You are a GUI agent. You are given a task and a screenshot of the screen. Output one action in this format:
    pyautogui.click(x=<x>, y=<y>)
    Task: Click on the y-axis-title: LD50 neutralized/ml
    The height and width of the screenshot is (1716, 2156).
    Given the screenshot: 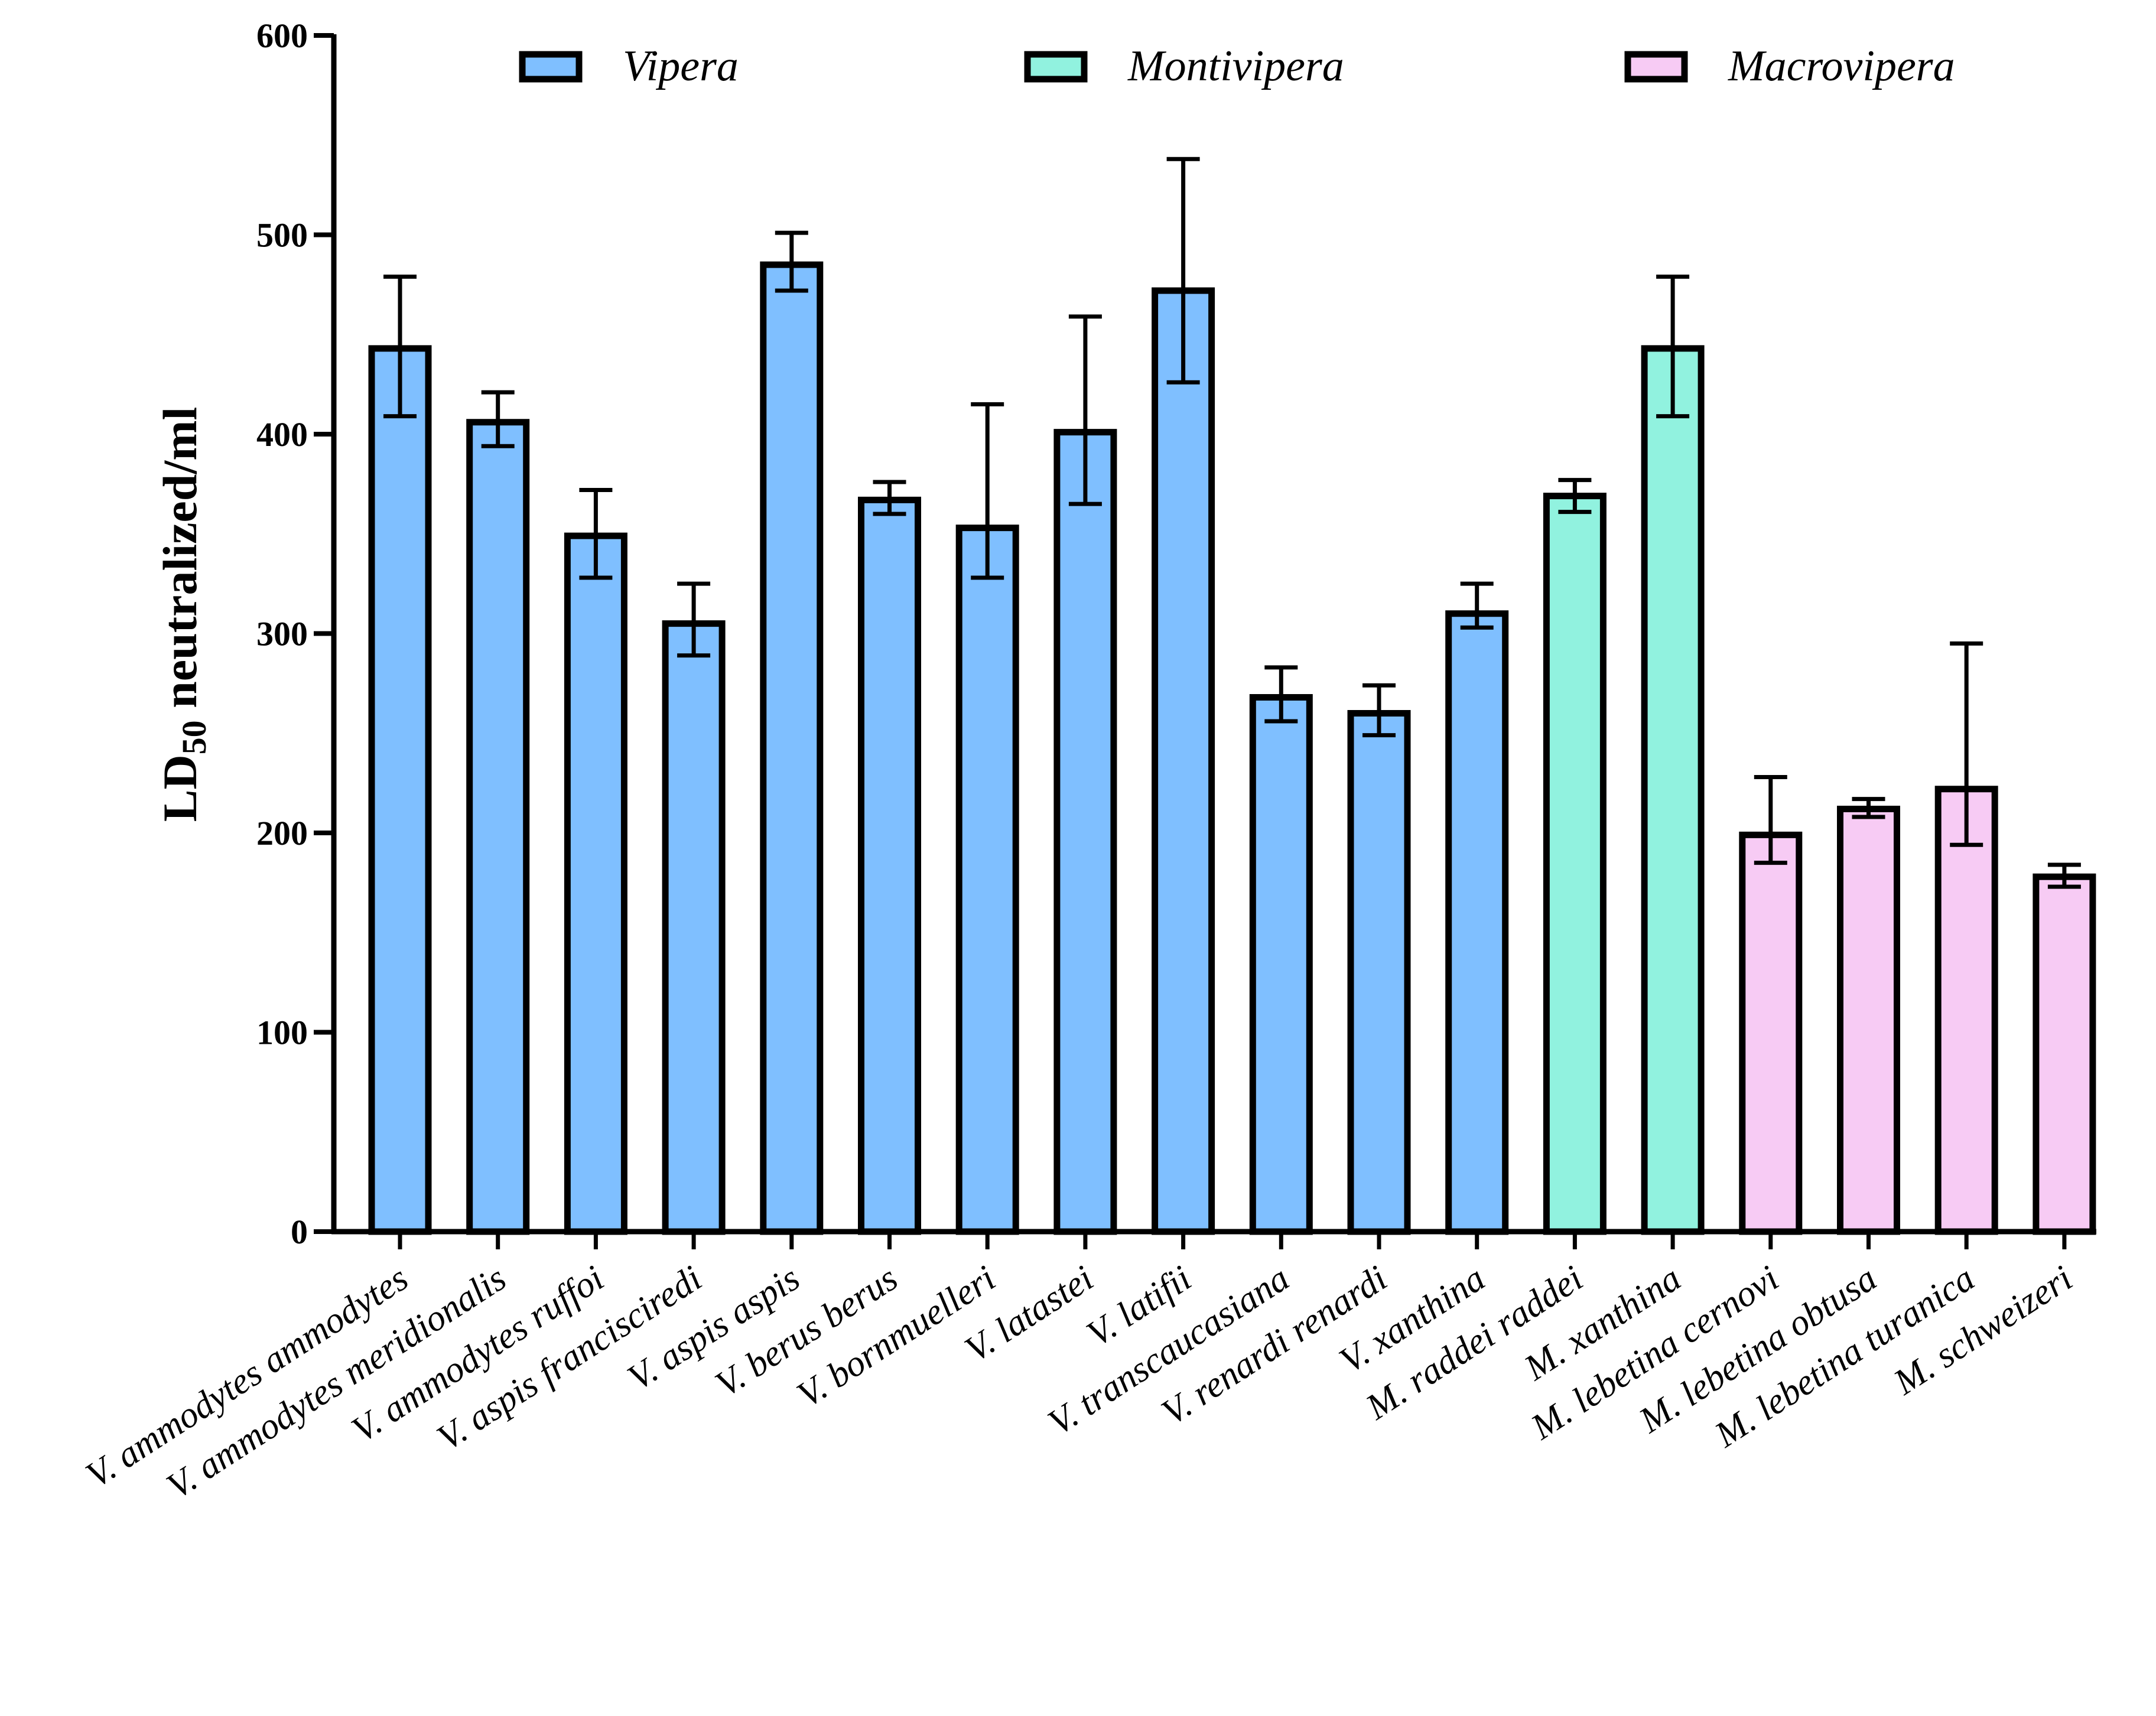 What is the action you would take?
    pyautogui.click(x=183, y=614)
    